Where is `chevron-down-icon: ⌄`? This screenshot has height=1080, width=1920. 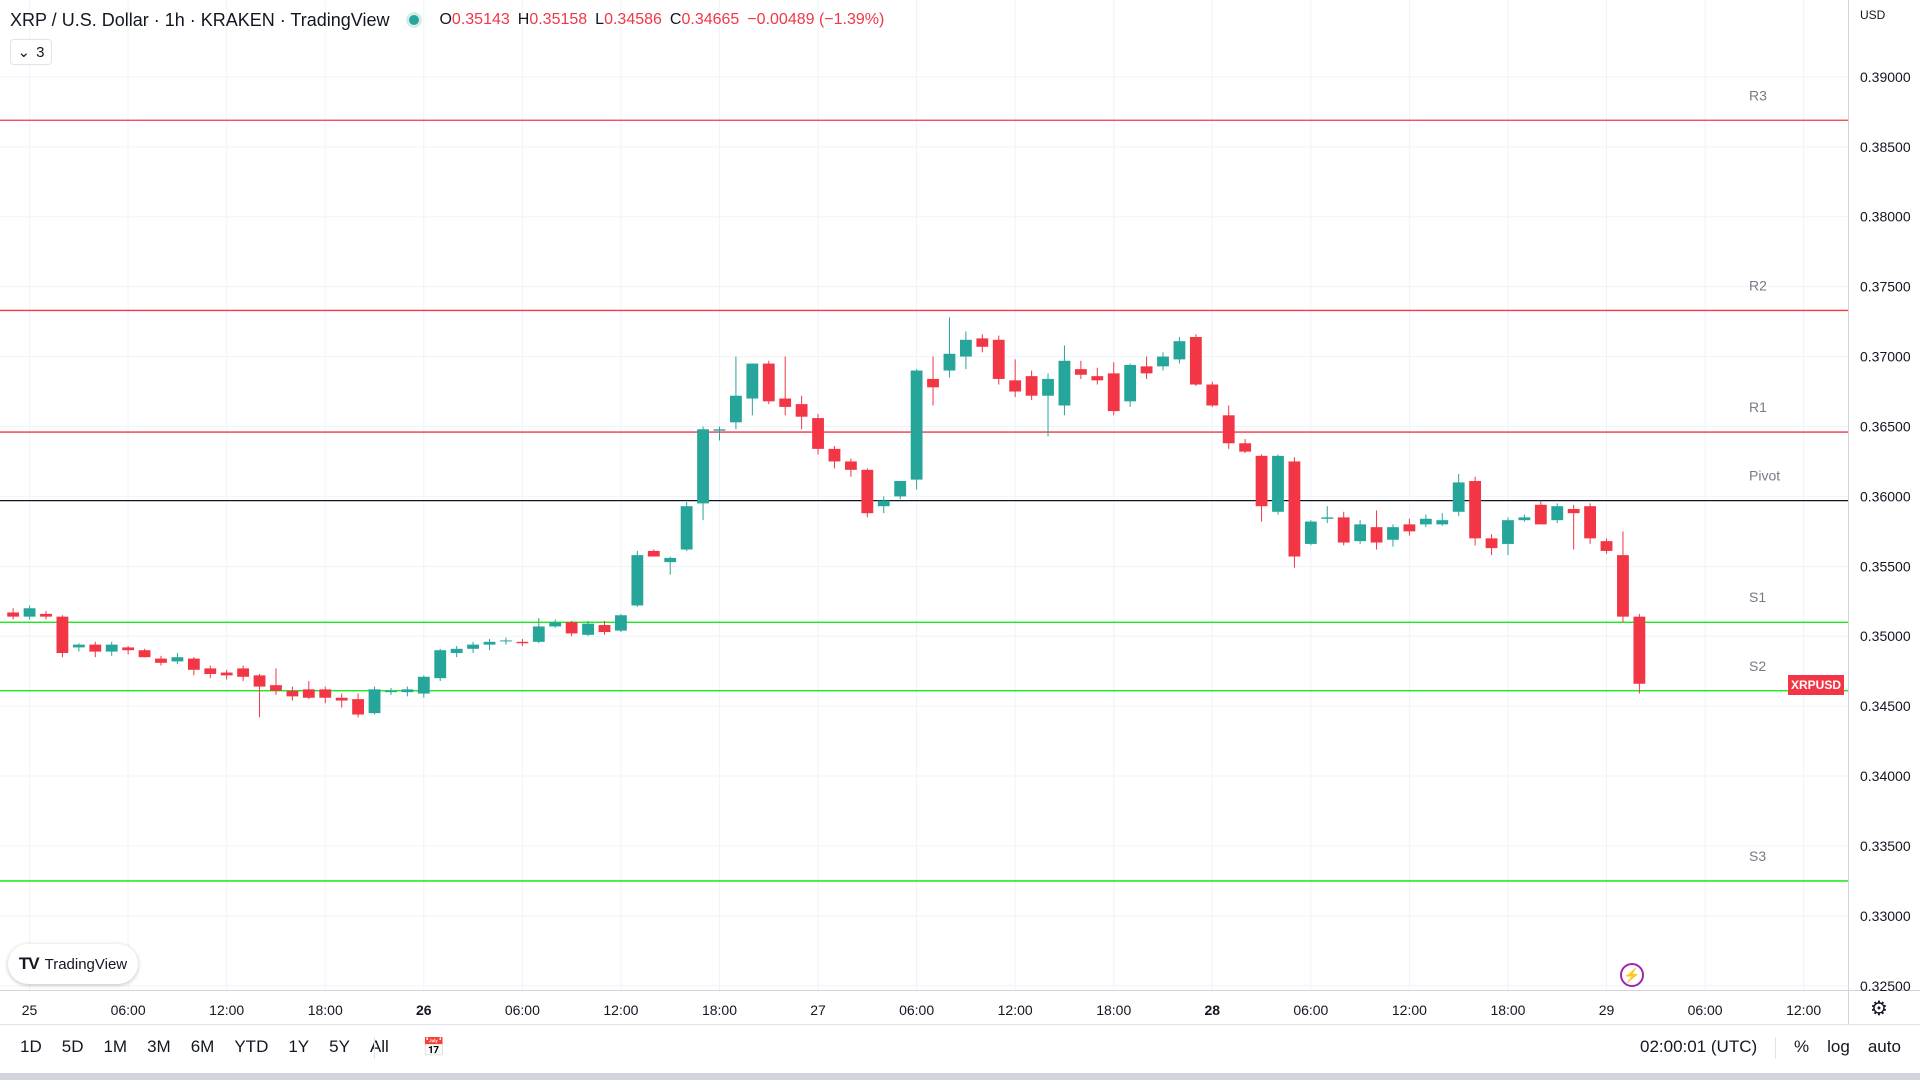
chevron-down-icon: ⌄ is located at coordinates (24, 52).